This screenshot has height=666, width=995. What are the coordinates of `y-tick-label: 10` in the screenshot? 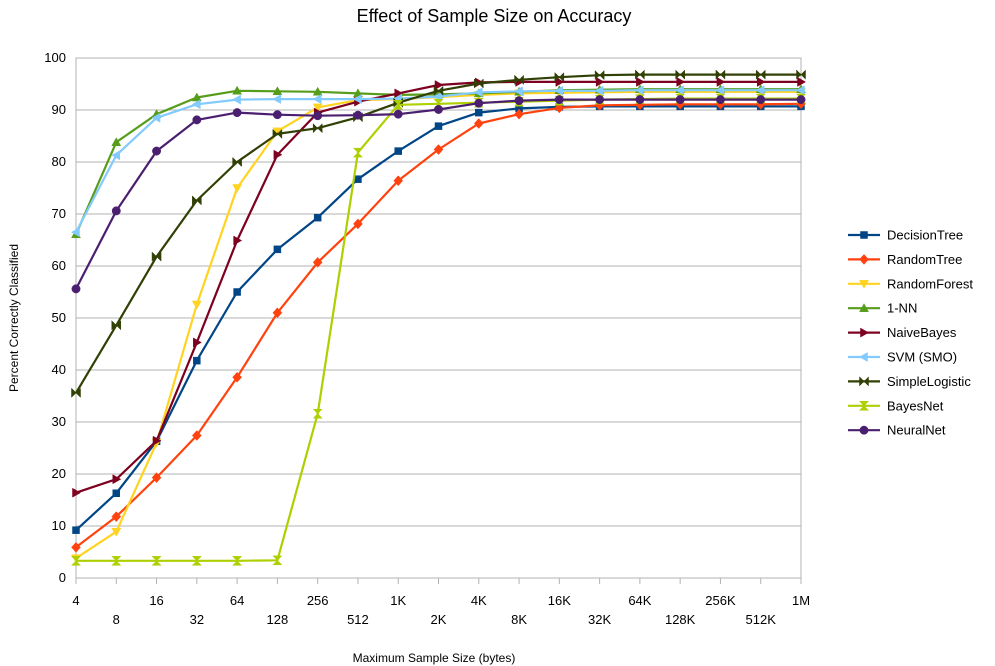 It's located at (59, 525).